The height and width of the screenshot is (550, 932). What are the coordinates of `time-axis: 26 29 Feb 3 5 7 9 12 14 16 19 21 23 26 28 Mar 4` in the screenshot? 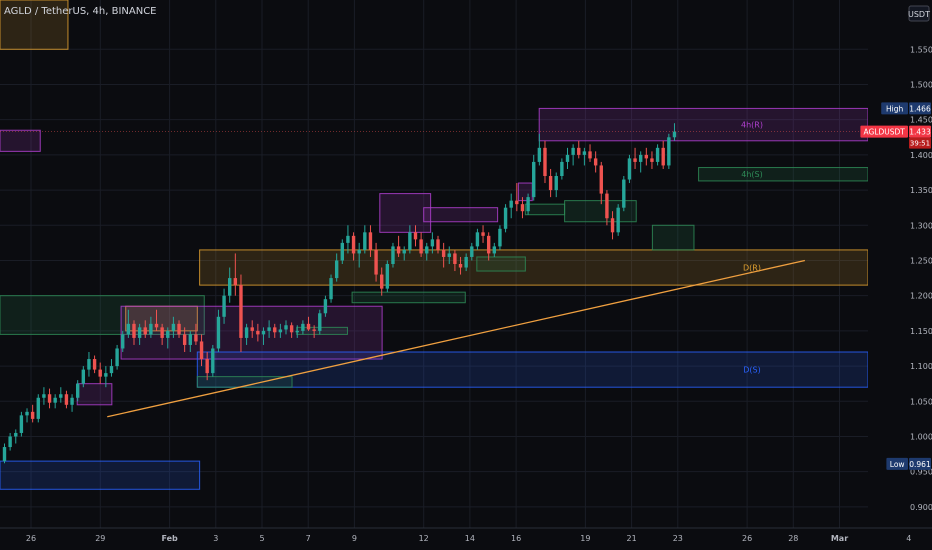 It's located at (466, 538).